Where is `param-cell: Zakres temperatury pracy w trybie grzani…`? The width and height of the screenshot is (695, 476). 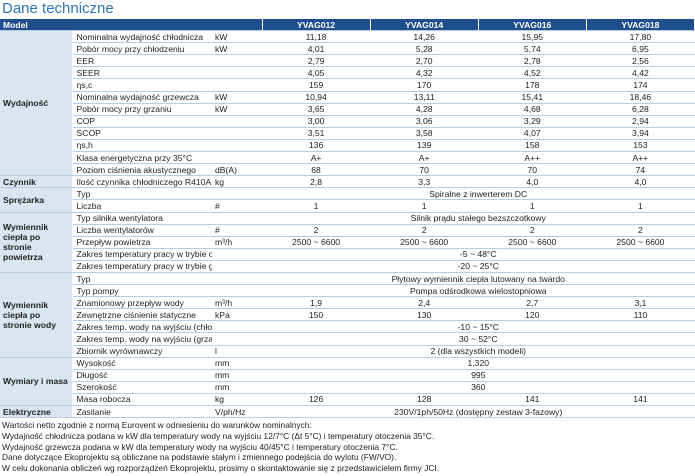
param-cell: Zakres temperatury pracy w trybie grzani… is located at coordinates (142, 266).